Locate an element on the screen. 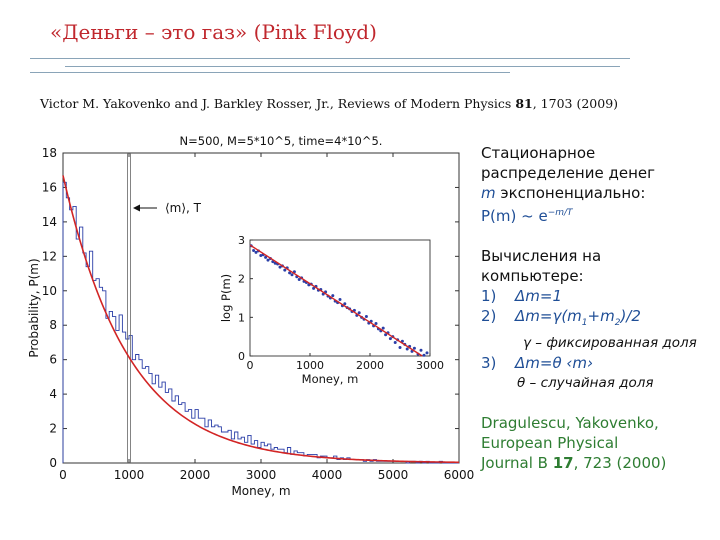 The image size is (720, 540). inset-y-tick-label: 3 is located at coordinates (241, 240).